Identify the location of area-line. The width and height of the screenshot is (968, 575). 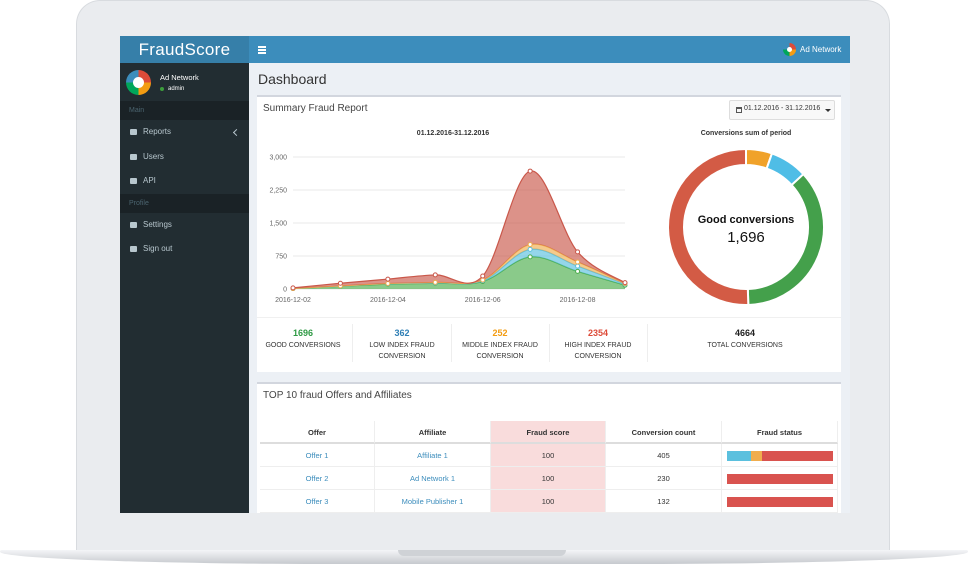
(459, 229).